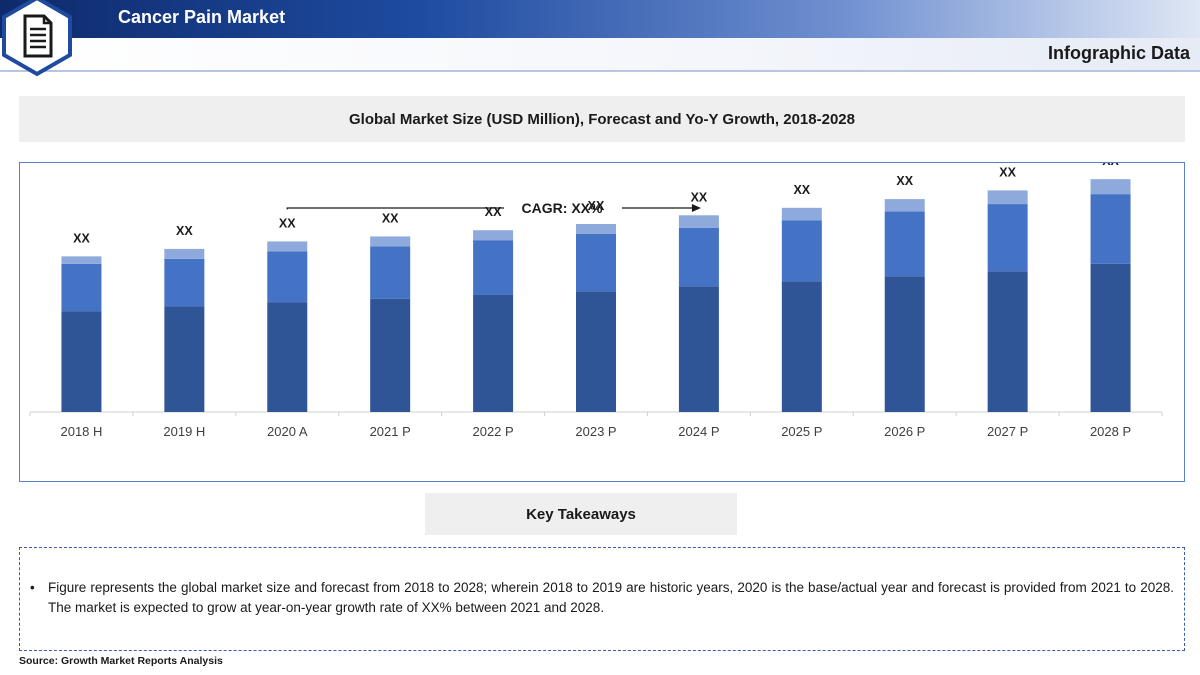 The height and width of the screenshot is (675, 1200). What do you see at coordinates (904, 431) in the screenshot?
I see `x-tick-label: 2026 P` at bounding box center [904, 431].